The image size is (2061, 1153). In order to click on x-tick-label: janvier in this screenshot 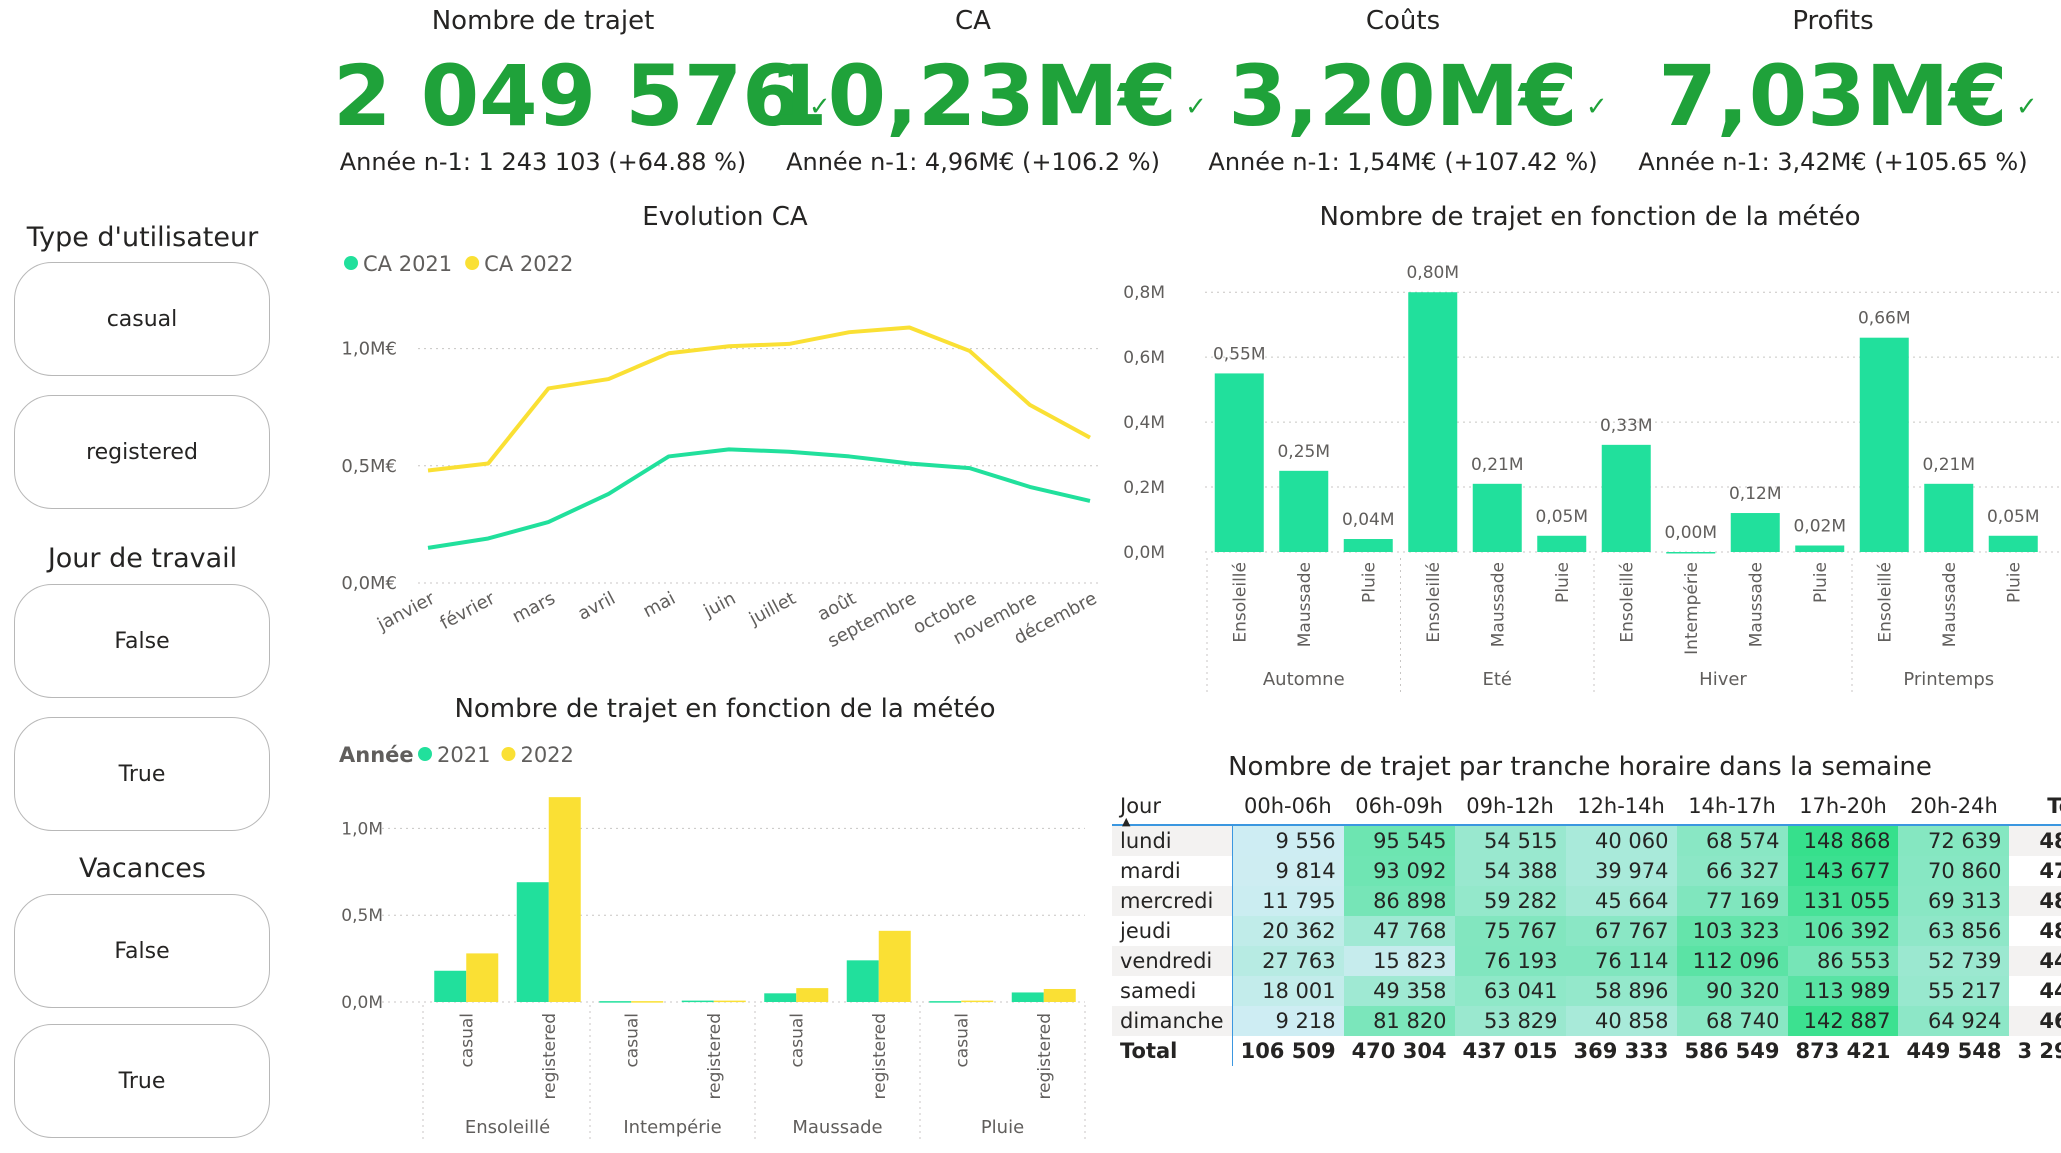, I will do `click(406, 612)`.